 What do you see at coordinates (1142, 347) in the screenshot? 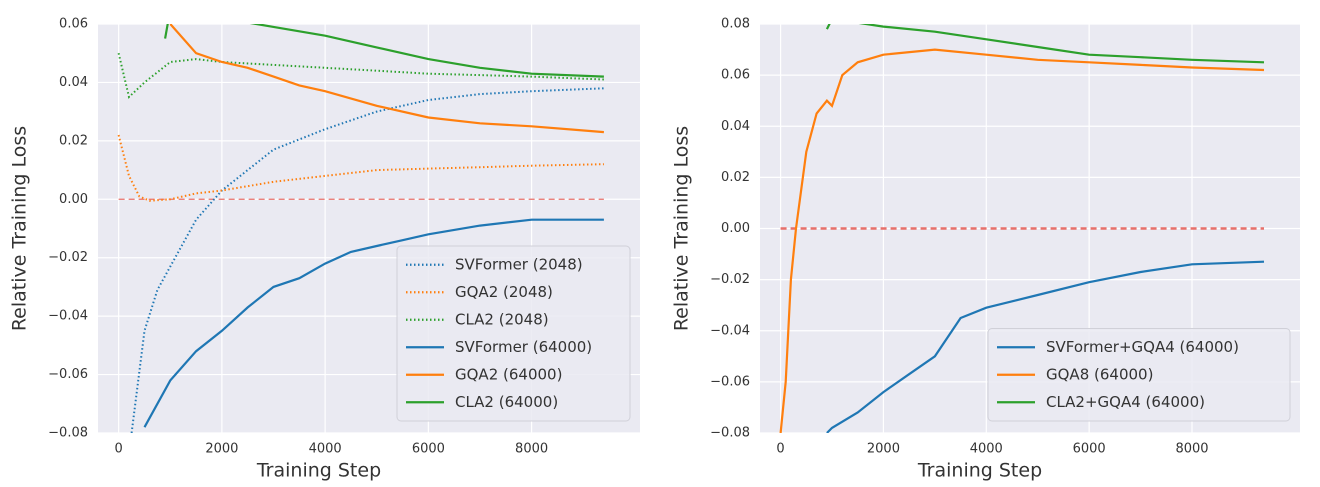
I see `legend-label: SVFormer+GQA4 (64000)` at bounding box center [1142, 347].